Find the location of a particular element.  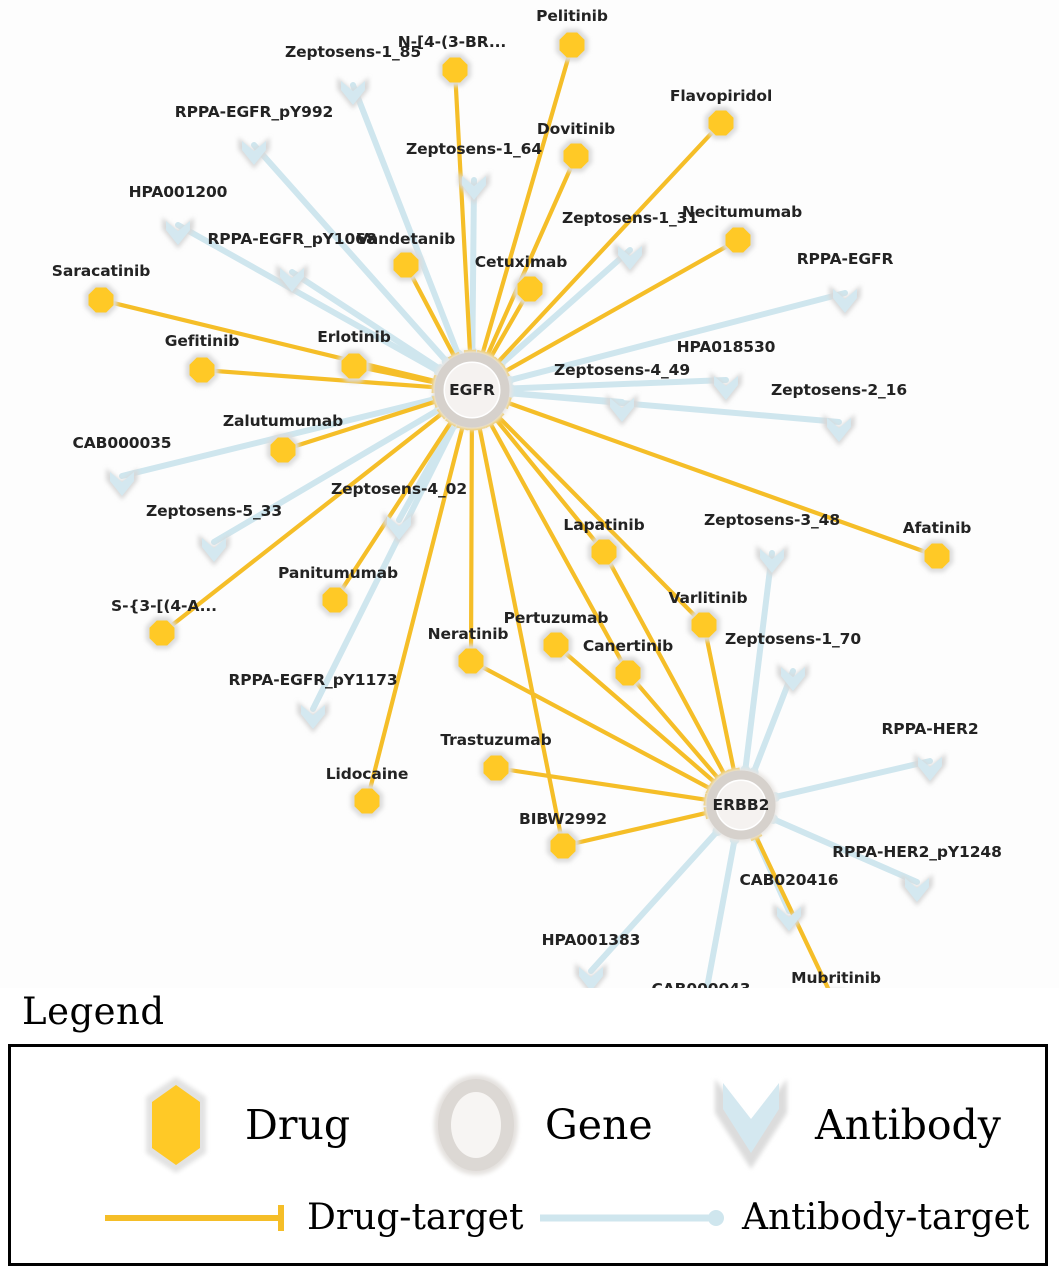

gene-center is located at coordinates (472, 390).